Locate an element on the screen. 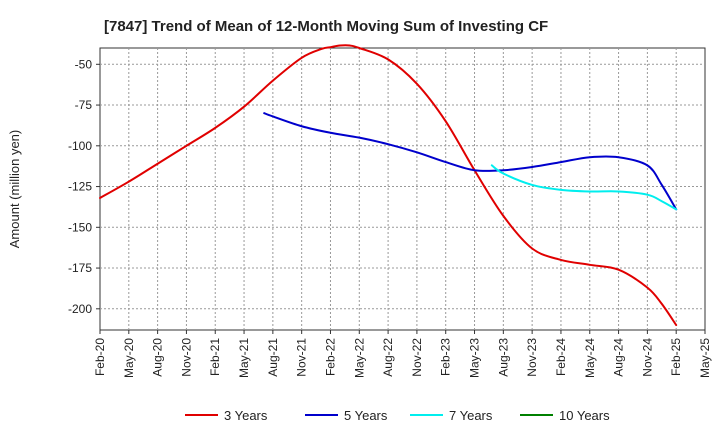  x-tick-label: Feb-22 is located at coordinates (330, 357).